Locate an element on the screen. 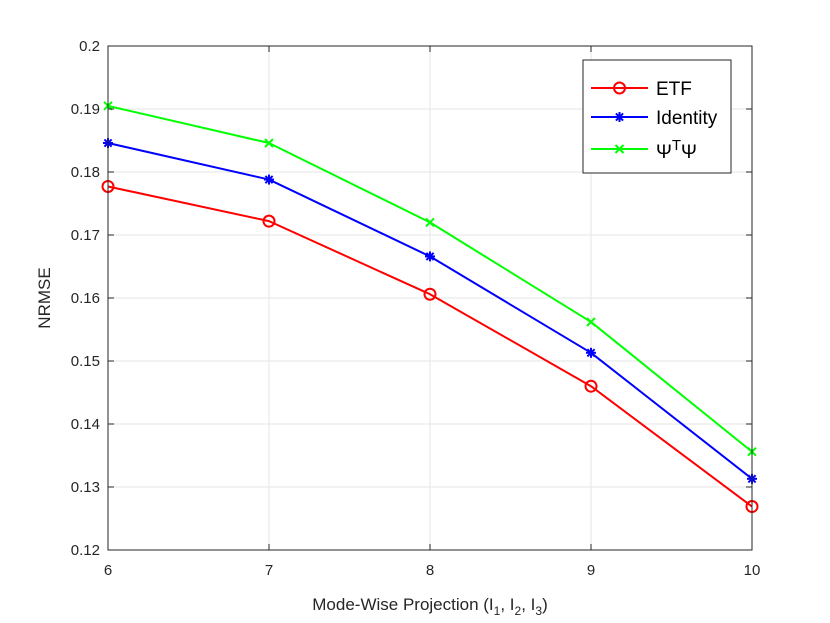  y-tick-label: 0.19 is located at coordinates (85, 109).